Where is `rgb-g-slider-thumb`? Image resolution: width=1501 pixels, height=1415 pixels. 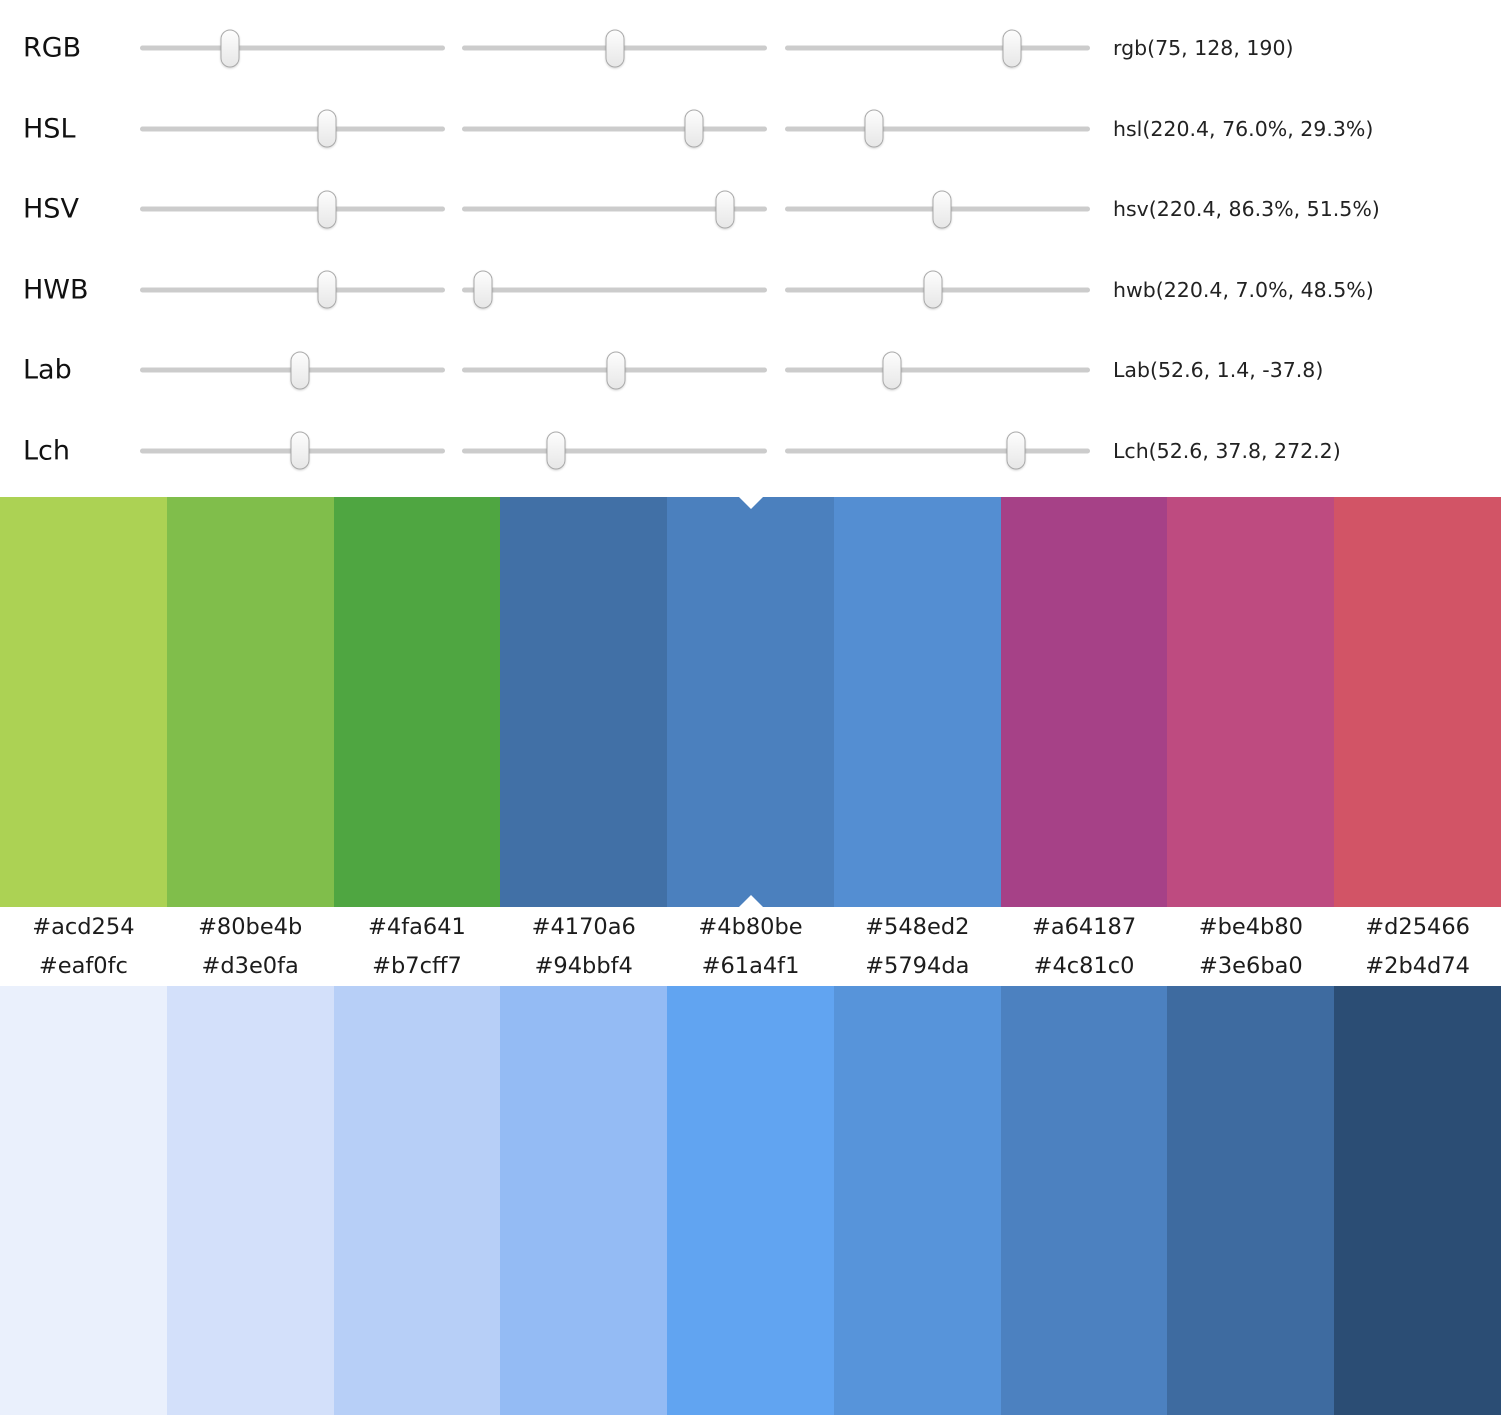 rgb-g-slider-thumb is located at coordinates (615, 48).